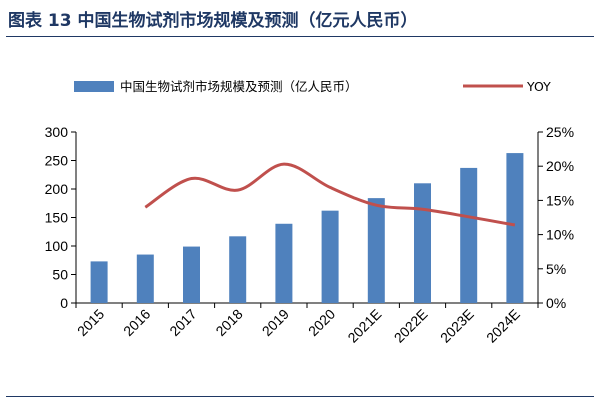  I want to click on y-right-tick-label: 0%, so click(556, 303).